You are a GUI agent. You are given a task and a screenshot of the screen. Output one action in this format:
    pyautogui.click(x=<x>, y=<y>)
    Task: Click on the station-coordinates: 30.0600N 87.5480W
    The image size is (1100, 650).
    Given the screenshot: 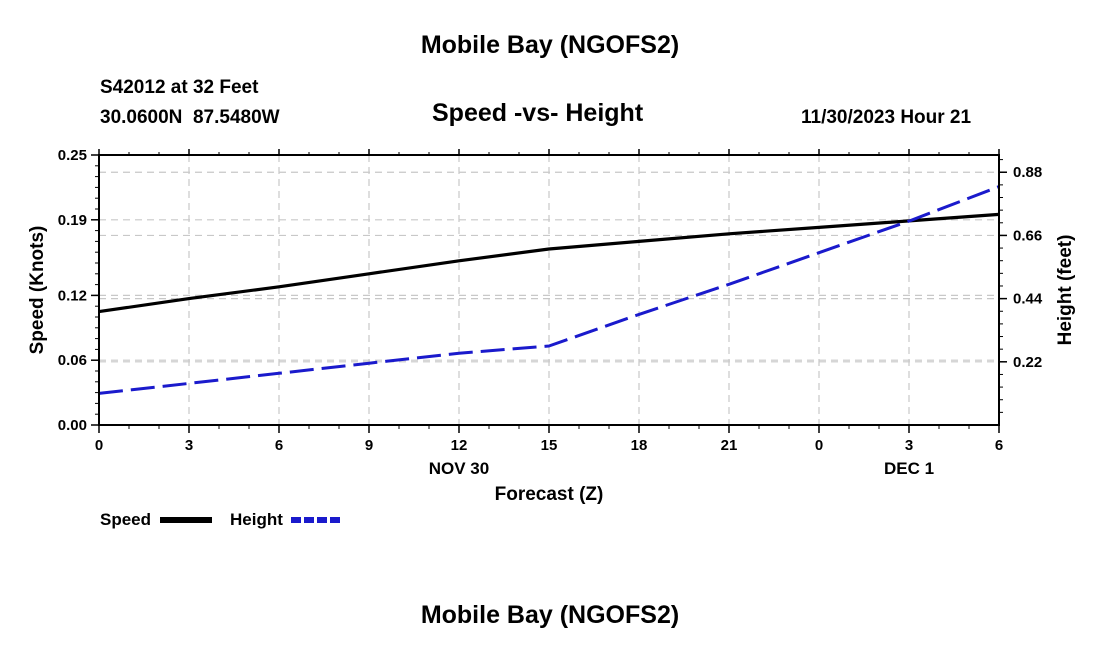 What is the action you would take?
    pyautogui.click(x=190, y=117)
    